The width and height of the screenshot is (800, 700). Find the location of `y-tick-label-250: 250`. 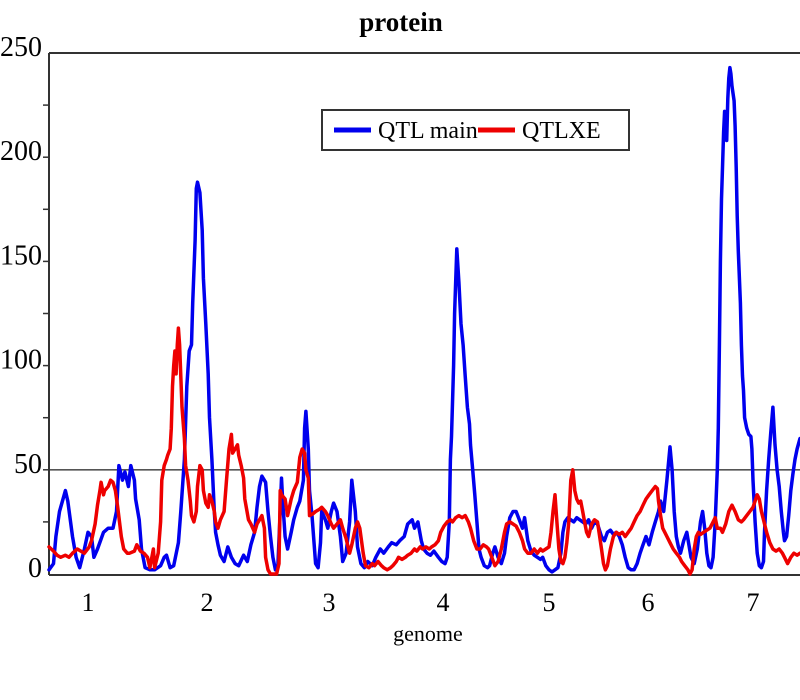

y-tick-label-250: 250 is located at coordinates (21, 47).